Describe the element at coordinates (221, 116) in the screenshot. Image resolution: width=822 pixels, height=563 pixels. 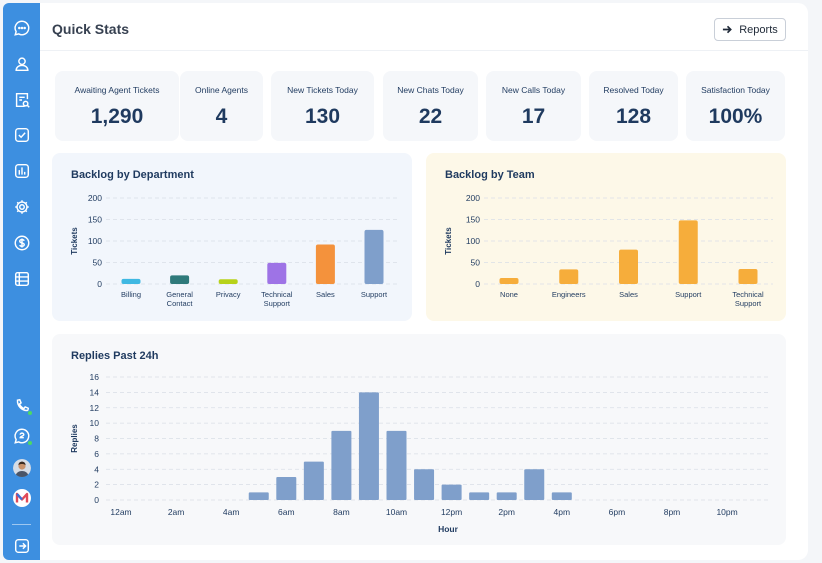
I see `stat-value: 4` at that location.